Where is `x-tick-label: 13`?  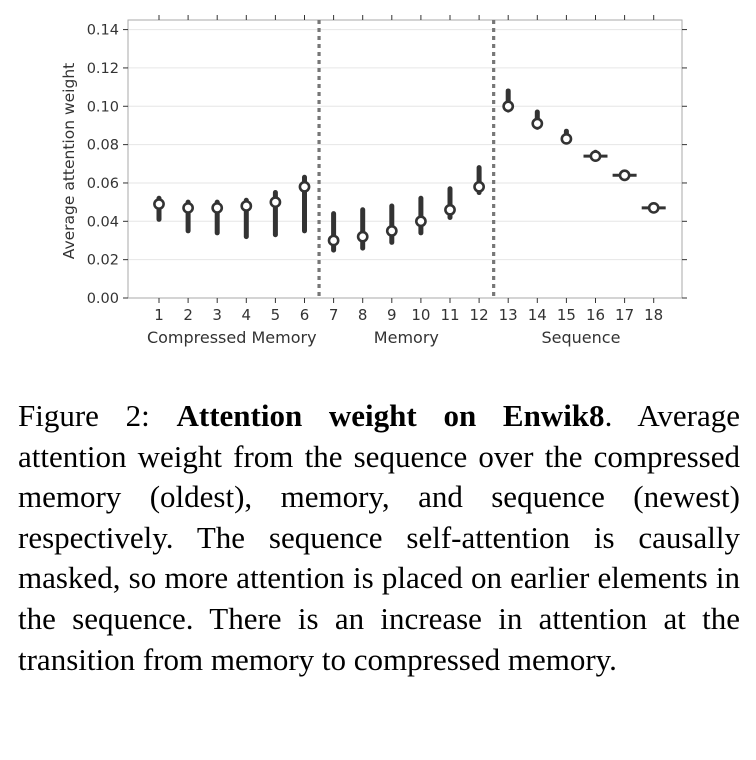
x-tick-label: 13 is located at coordinates (508, 315).